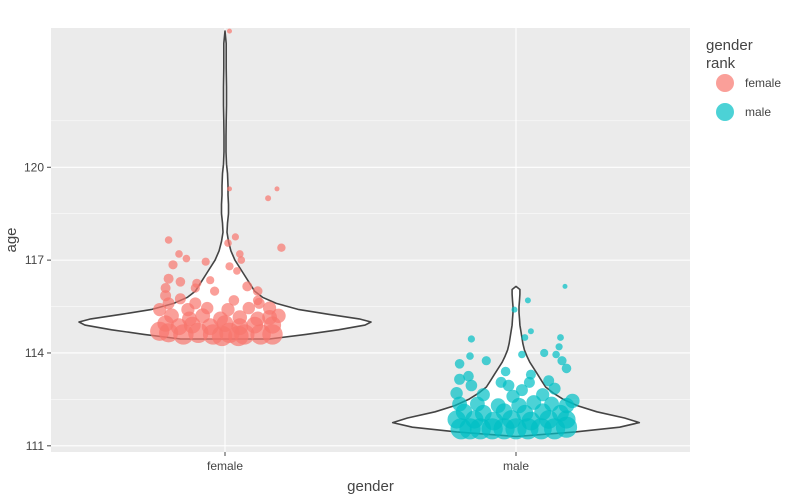 Image resolution: width=800 pixels, height=494 pixels. I want to click on legend-title-line: rank, so click(721, 63).